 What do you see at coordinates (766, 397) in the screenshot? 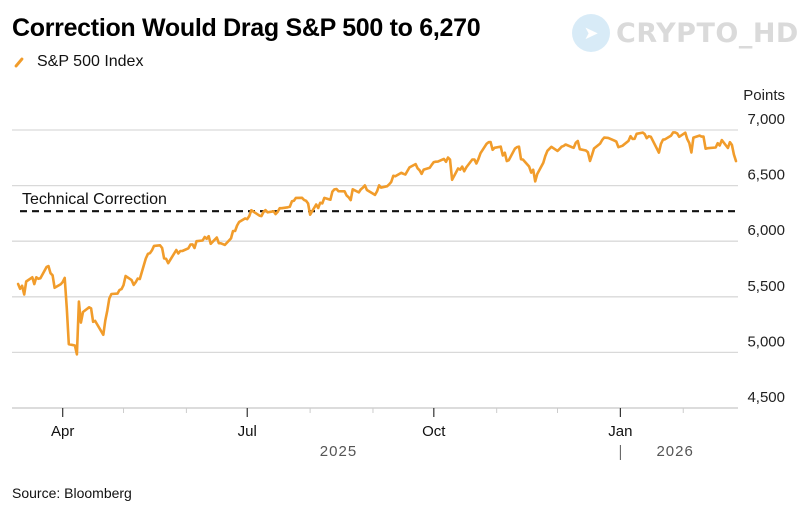
I see `y-tick-label: 4,500` at bounding box center [766, 397].